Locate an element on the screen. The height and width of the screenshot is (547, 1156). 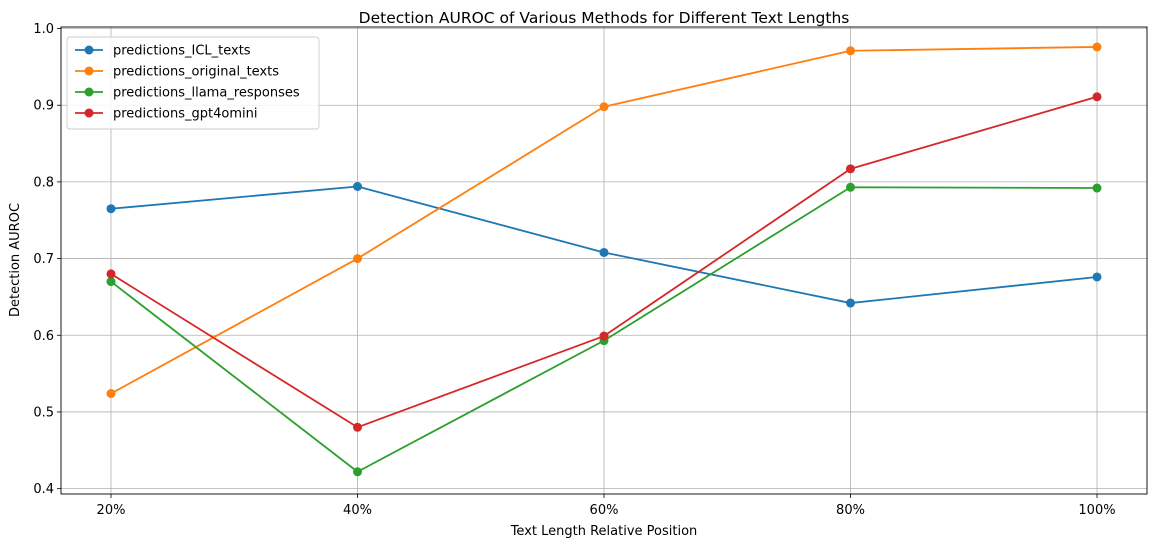
legend-item: predictions_original_texts is located at coordinates (177, 72).